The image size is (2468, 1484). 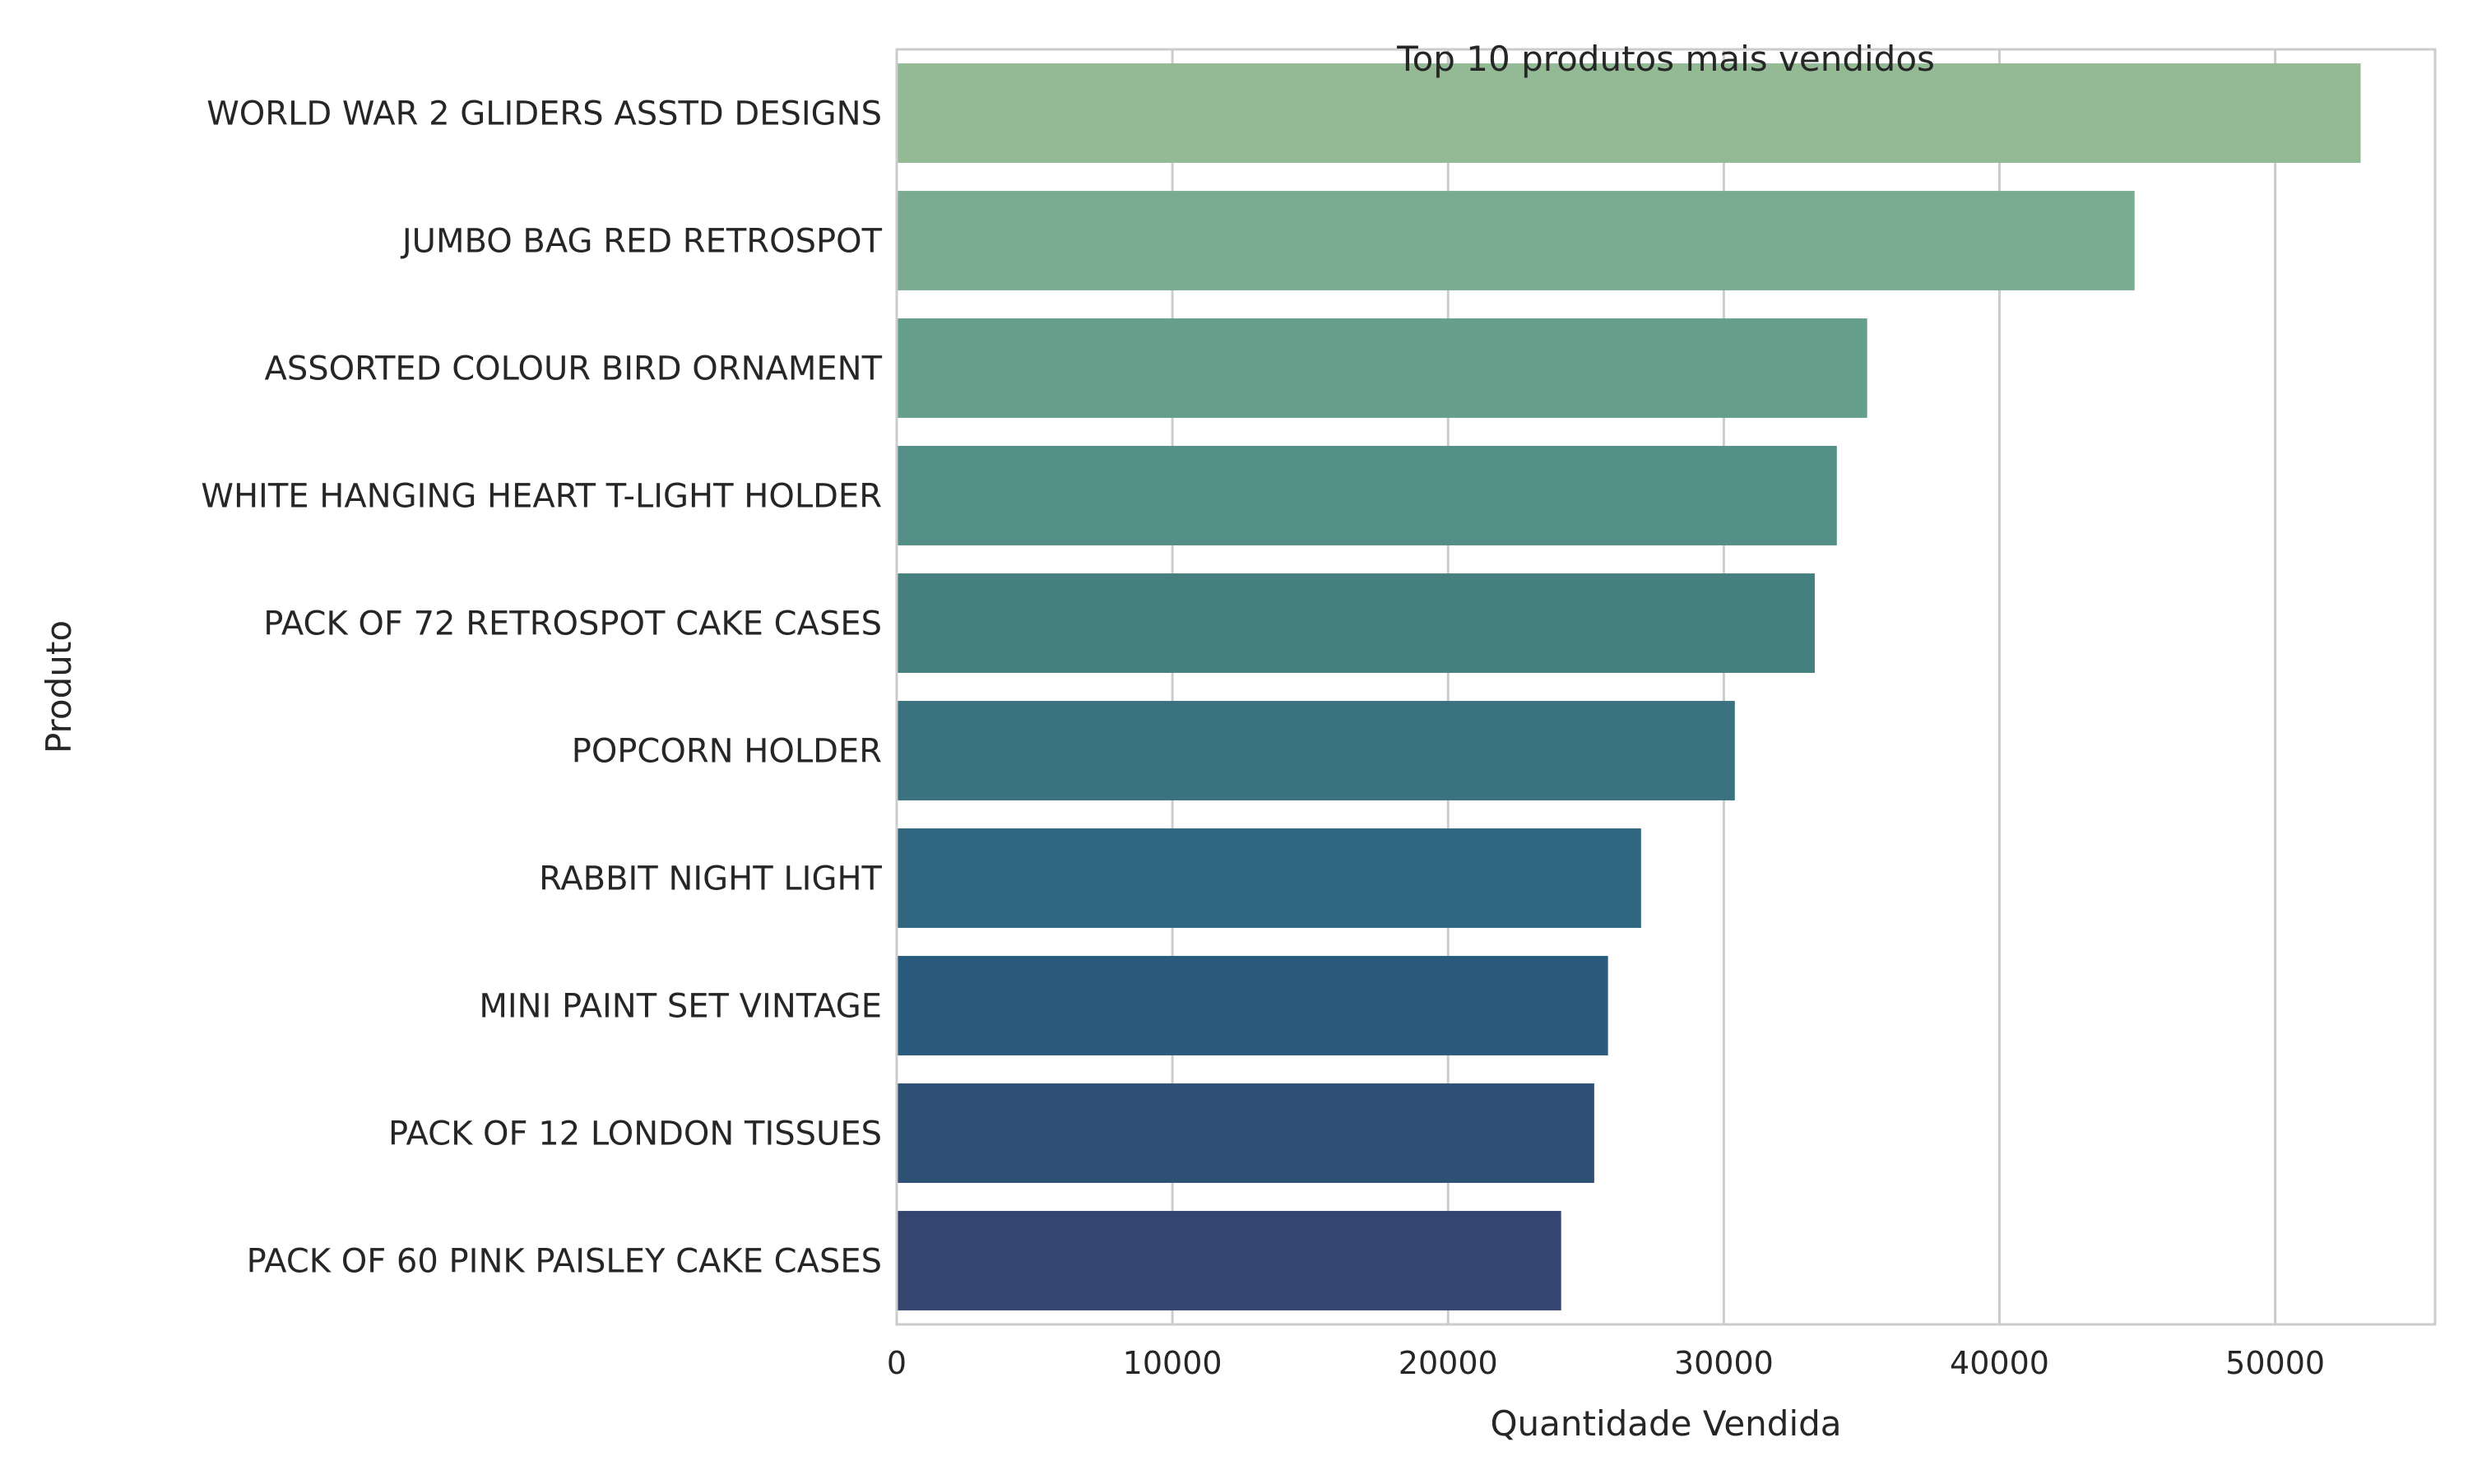 What do you see at coordinates (544, 114) in the screenshot?
I see `y-tick-label: WORLD WAR 2 GLIDERS ASSTD DESIGNS` at bounding box center [544, 114].